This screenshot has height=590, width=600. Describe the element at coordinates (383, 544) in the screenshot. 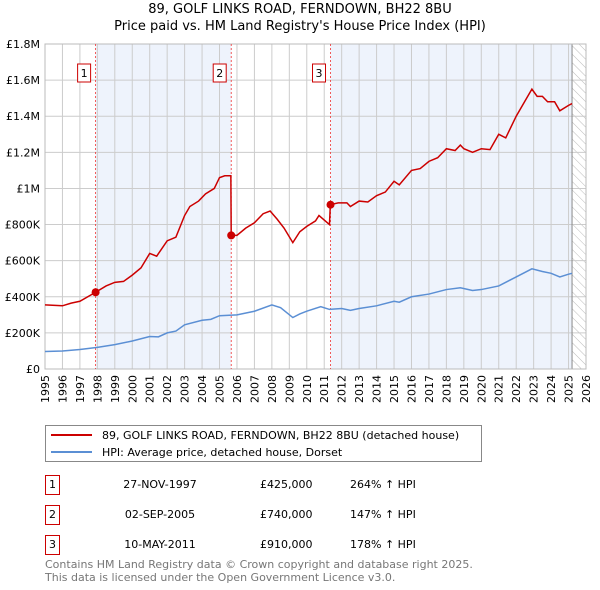

I see `transaction-hpi: 178% ↑ HPI` at that location.